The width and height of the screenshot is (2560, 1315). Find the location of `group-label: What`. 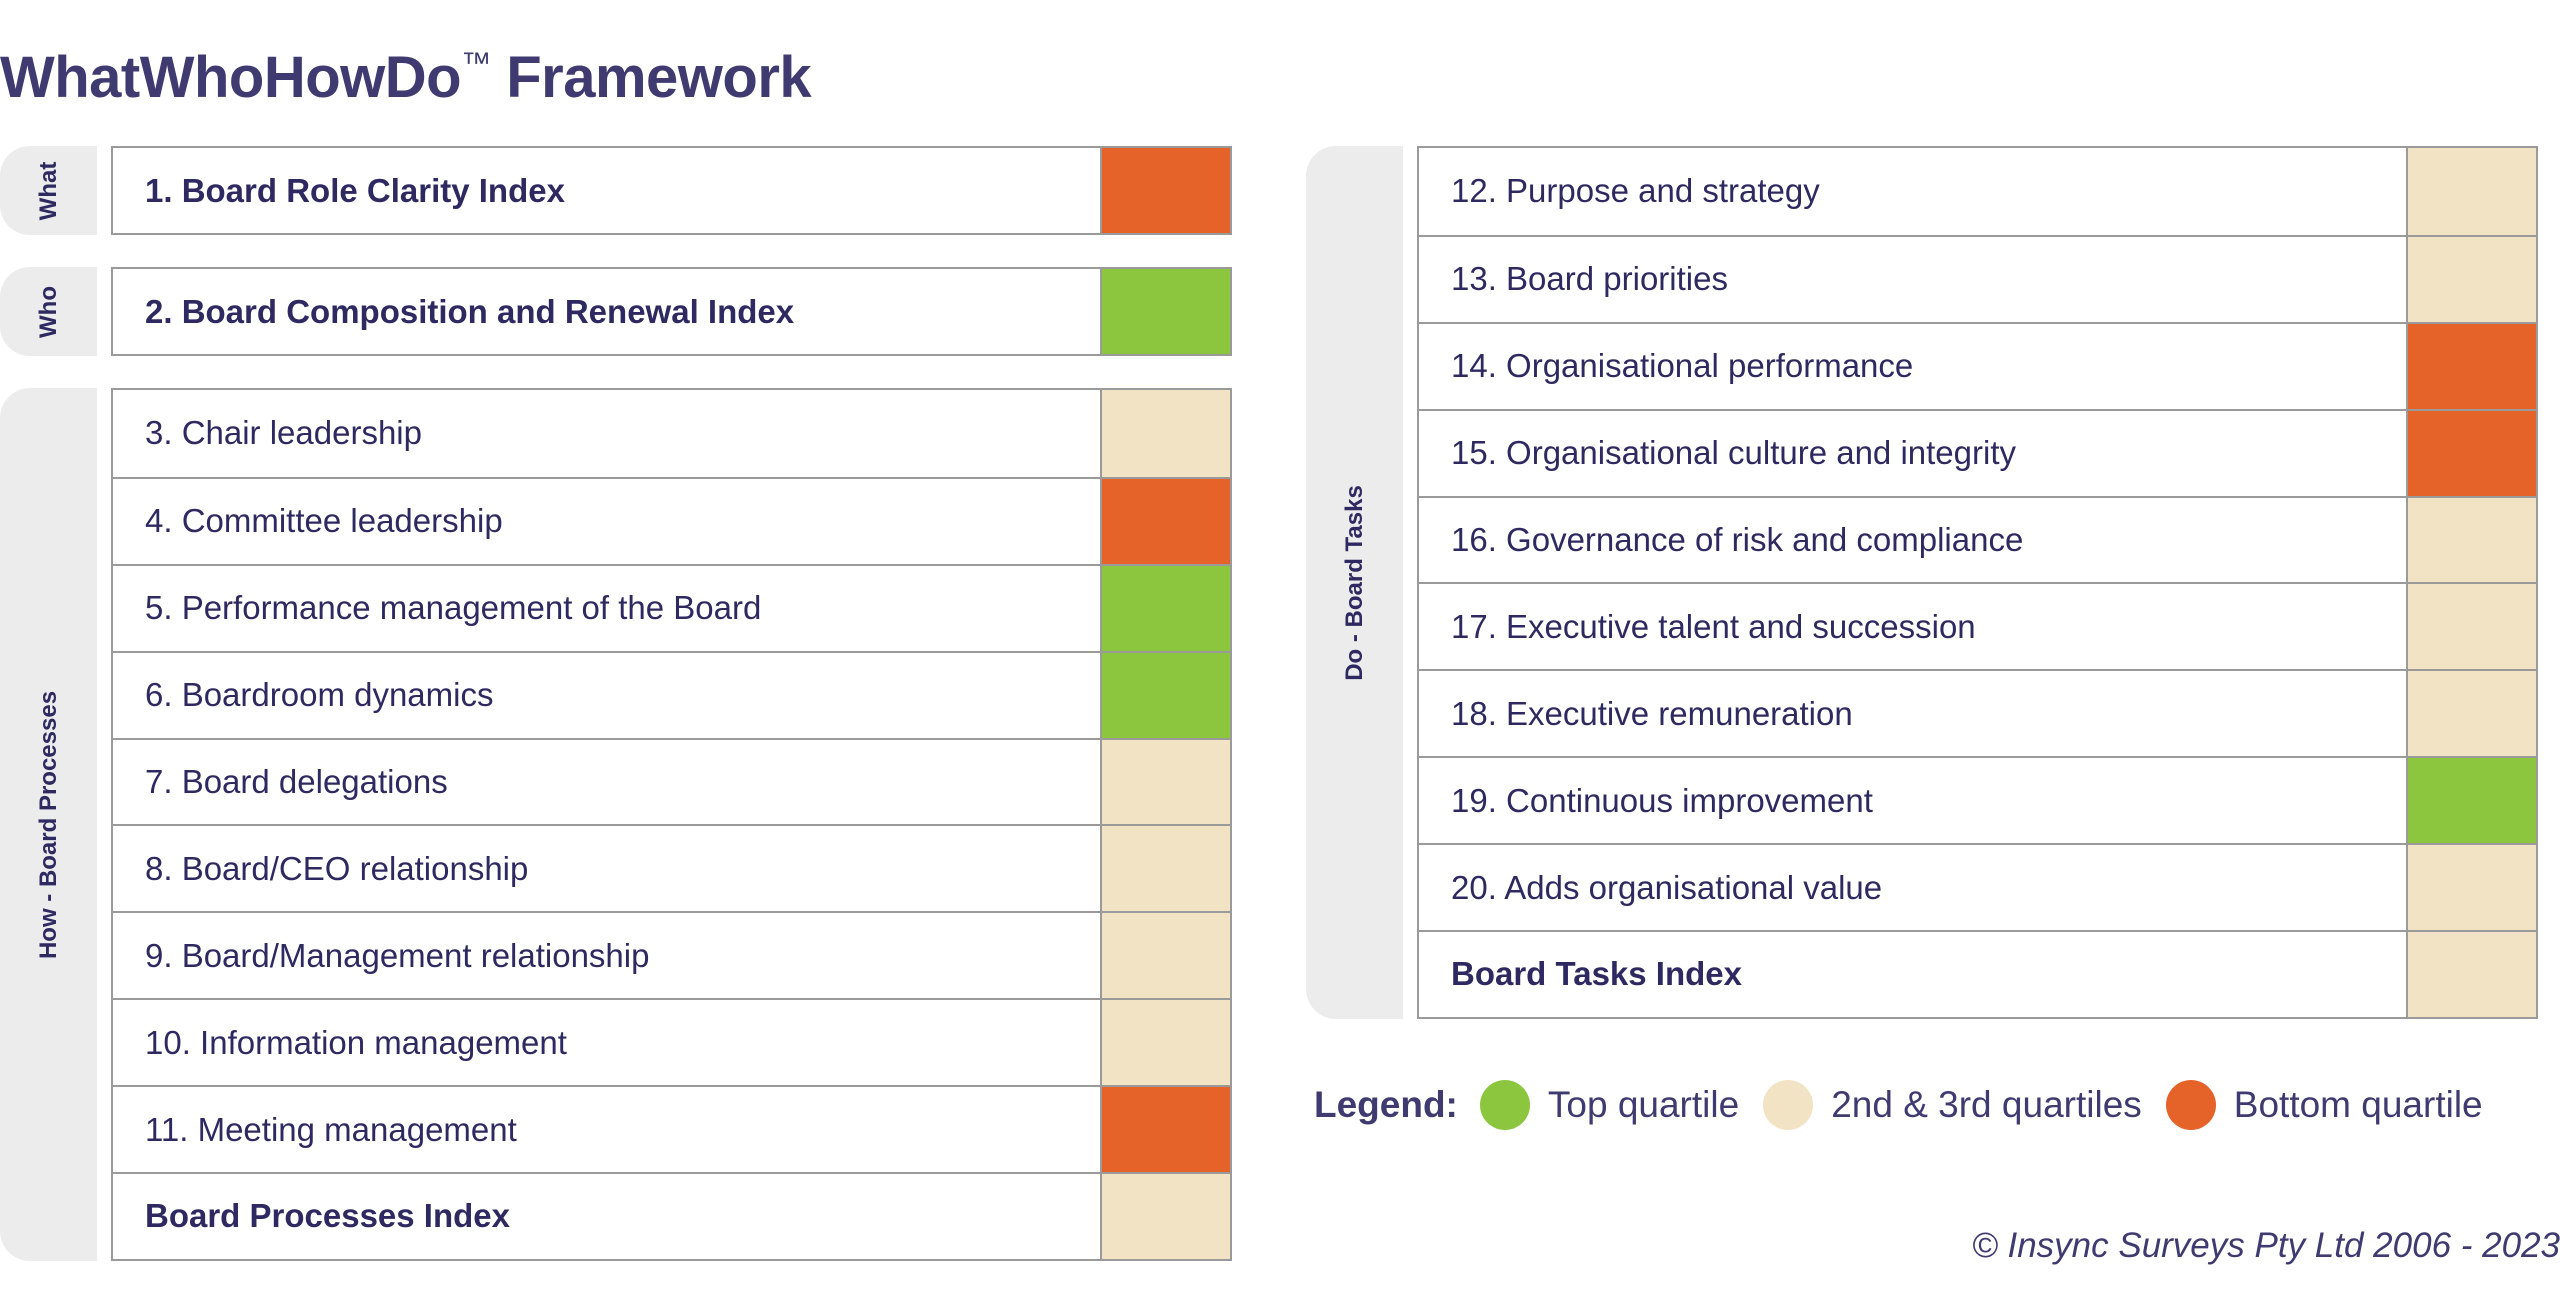

group-label: What is located at coordinates (48, 190).